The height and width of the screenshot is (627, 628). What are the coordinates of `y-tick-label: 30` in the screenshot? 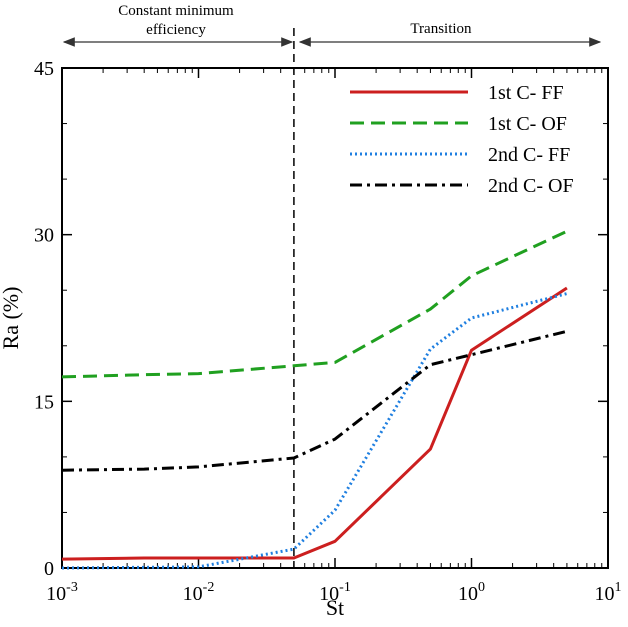 It's located at (44, 236).